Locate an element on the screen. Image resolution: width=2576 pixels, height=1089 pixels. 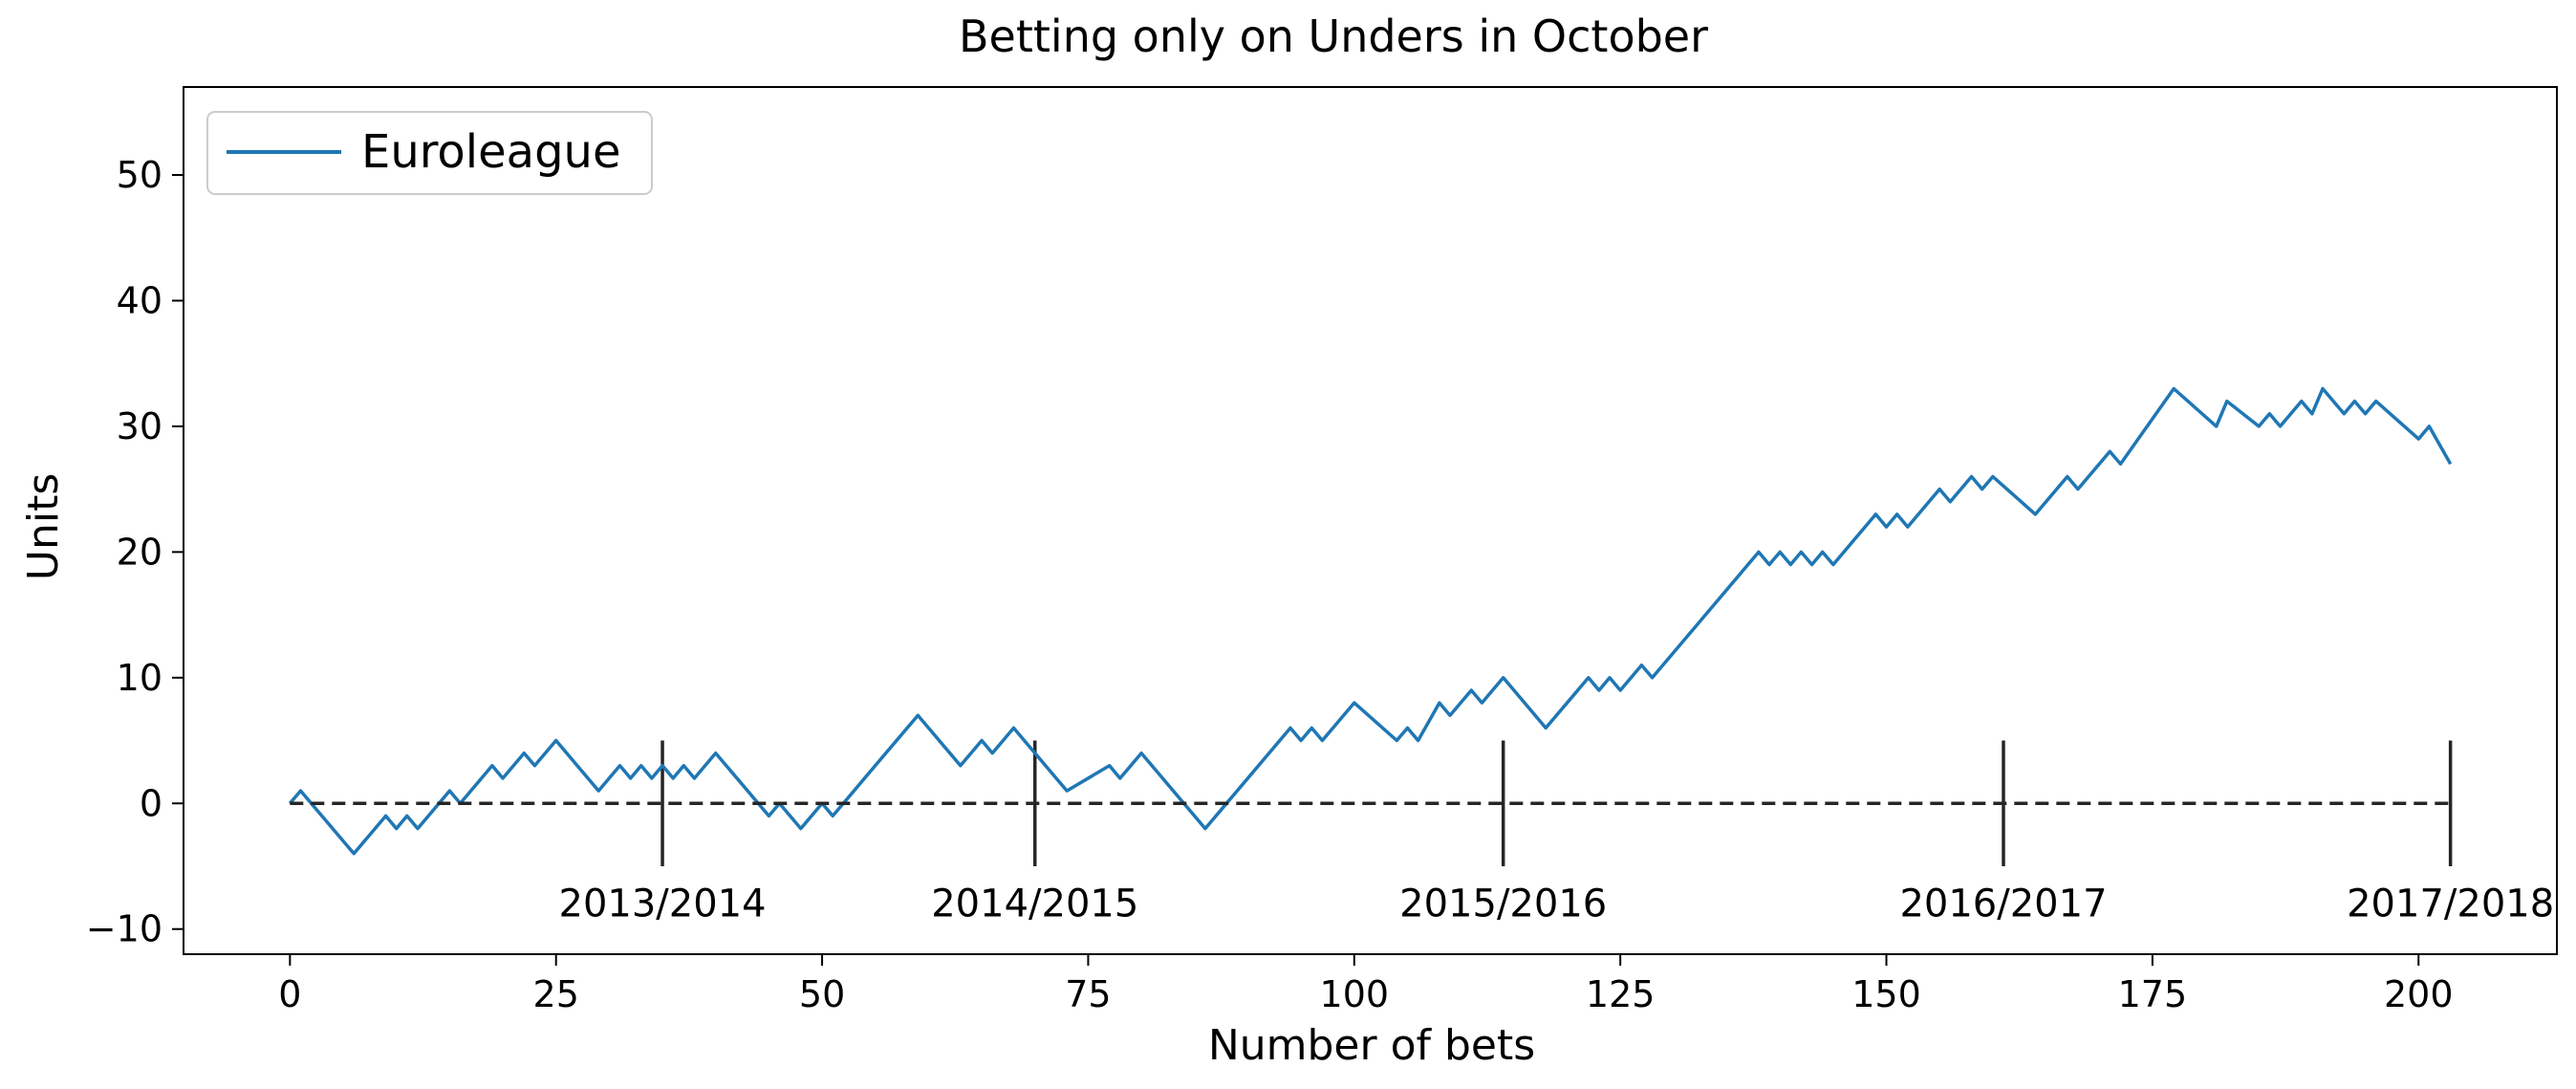
y-tick-label: 40 is located at coordinates (139, 300).